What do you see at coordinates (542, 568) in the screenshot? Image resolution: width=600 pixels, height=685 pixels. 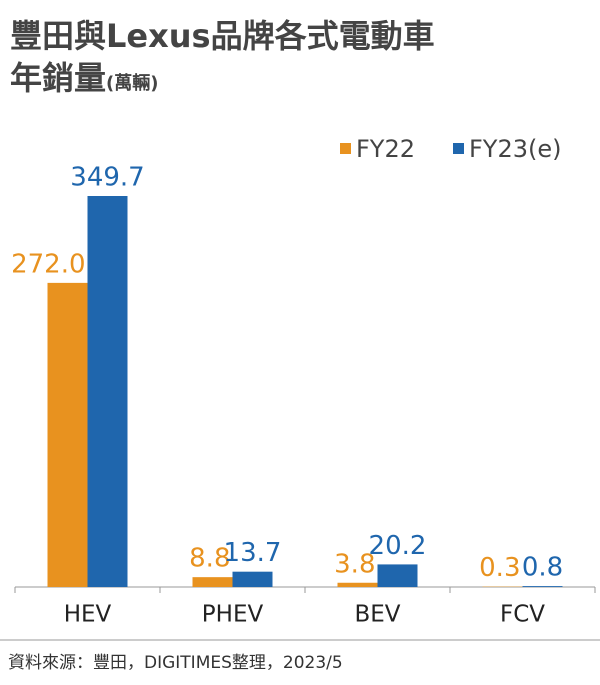 I see `data-label: 0.8` at bounding box center [542, 568].